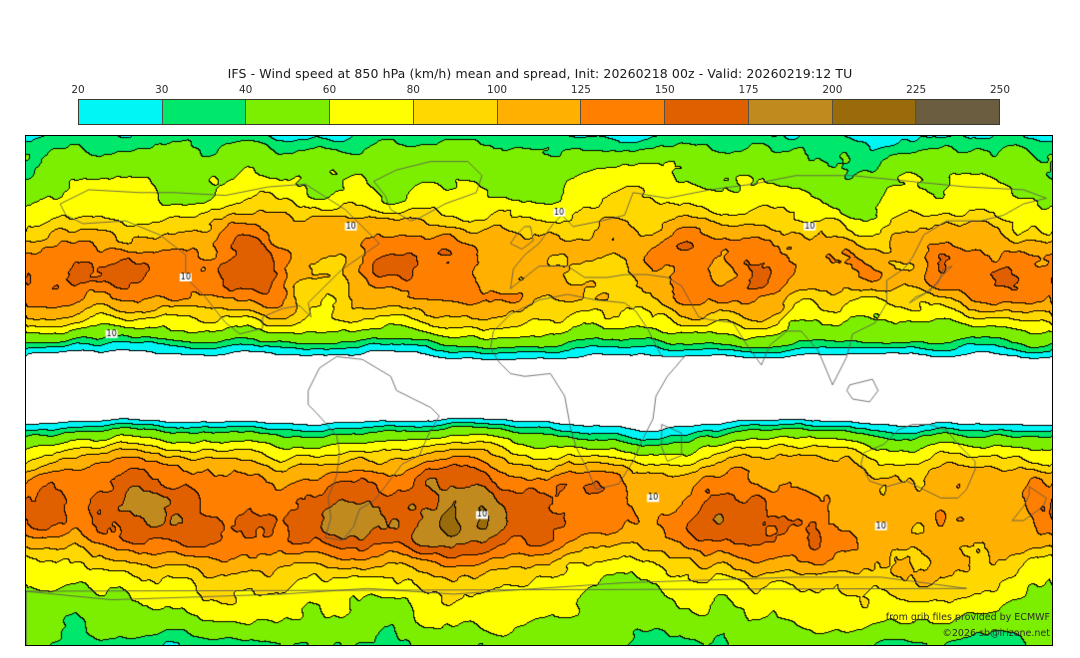 Image resolution: width=1080 pixels, height=658 pixels. Describe the element at coordinates (996, 633) in the screenshot. I see `credit-copyright: ©2026 sb@irizone.net` at that location.